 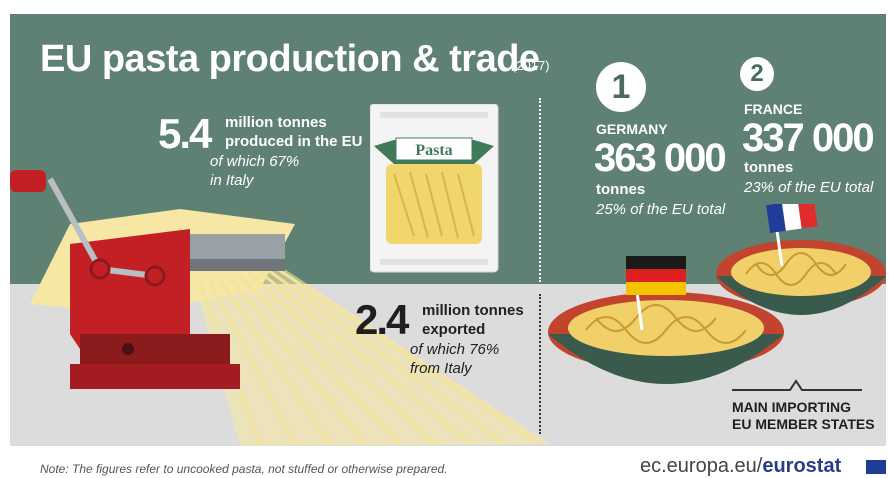 I want to click on pasta-package-label: Pasta, so click(x=433, y=150).